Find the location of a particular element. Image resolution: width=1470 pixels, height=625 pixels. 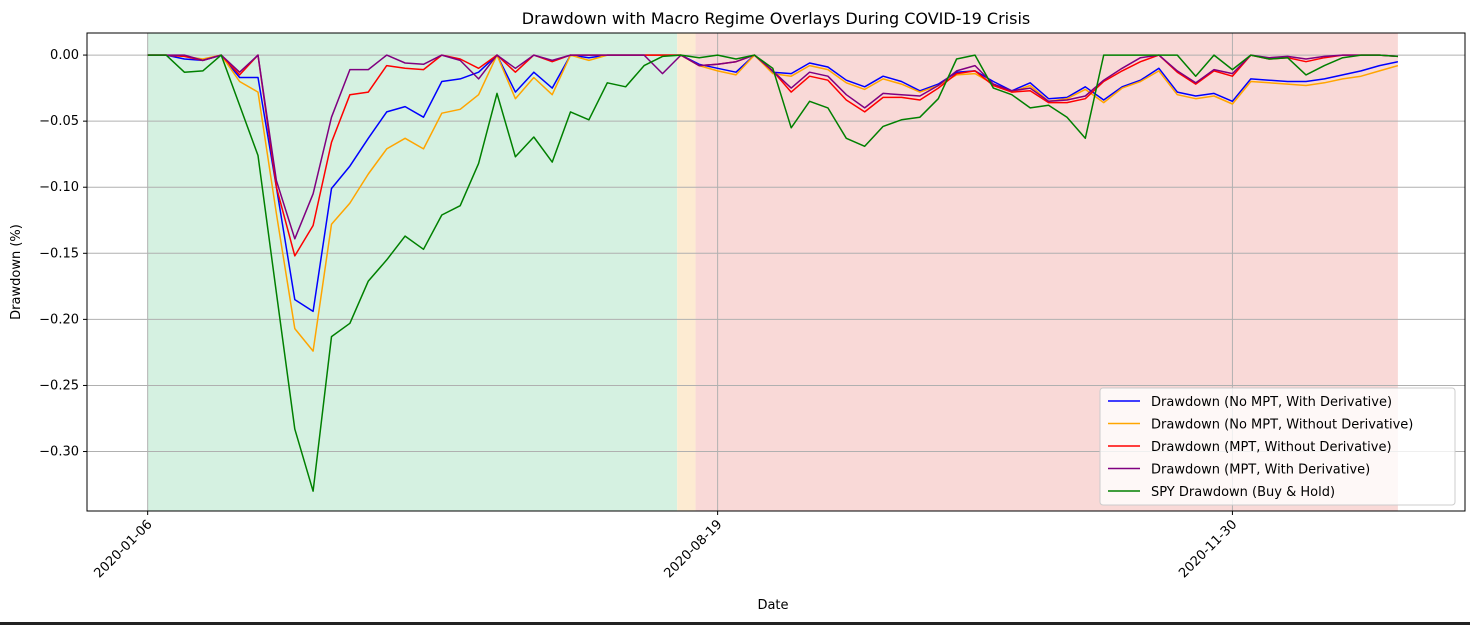

legend-label-1: Drawdown (No MPT, Without Derivative) is located at coordinates (1282, 425).